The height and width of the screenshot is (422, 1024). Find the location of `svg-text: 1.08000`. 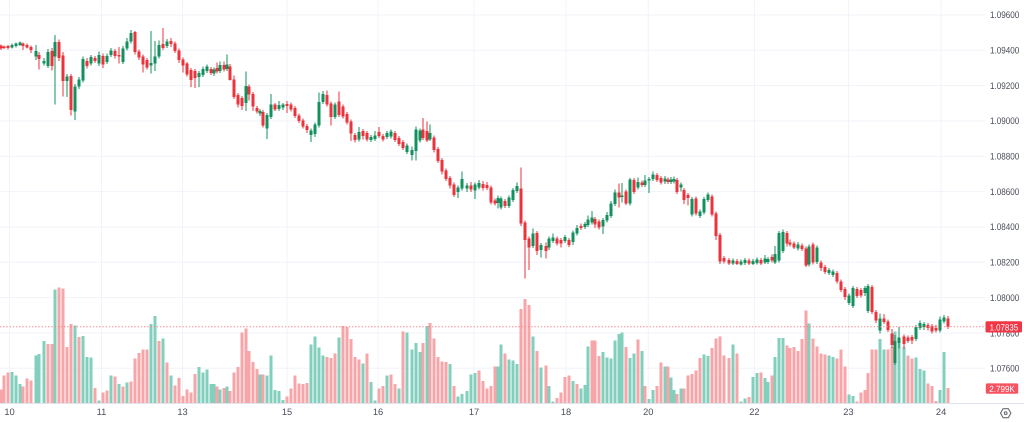

svg-text: 1.08000 is located at coordinates (1004, 298).